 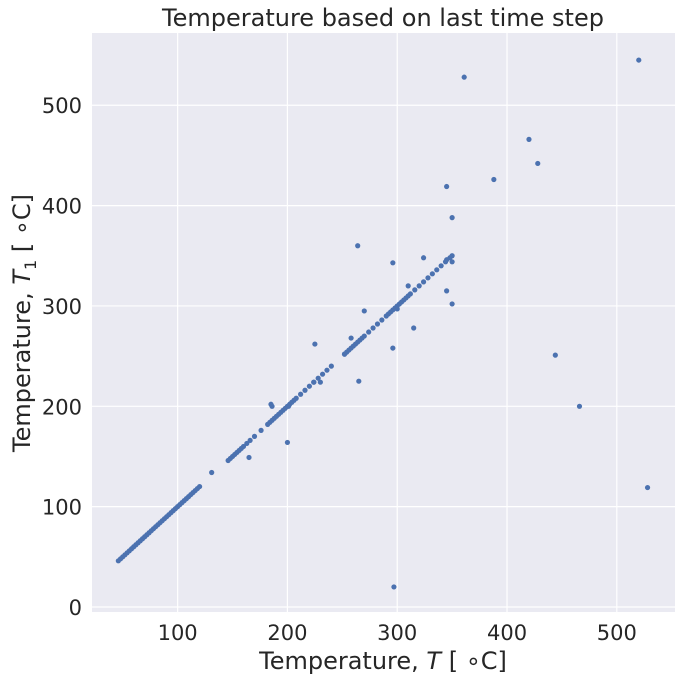 I want to click on y-tick-label: 100, so click(x=62, y=508).